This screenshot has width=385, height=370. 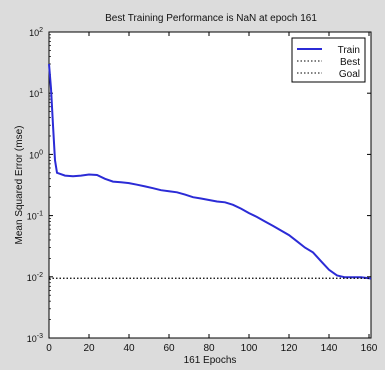 I want to click on x-tick-label: 0, so click(x=49, y=348).